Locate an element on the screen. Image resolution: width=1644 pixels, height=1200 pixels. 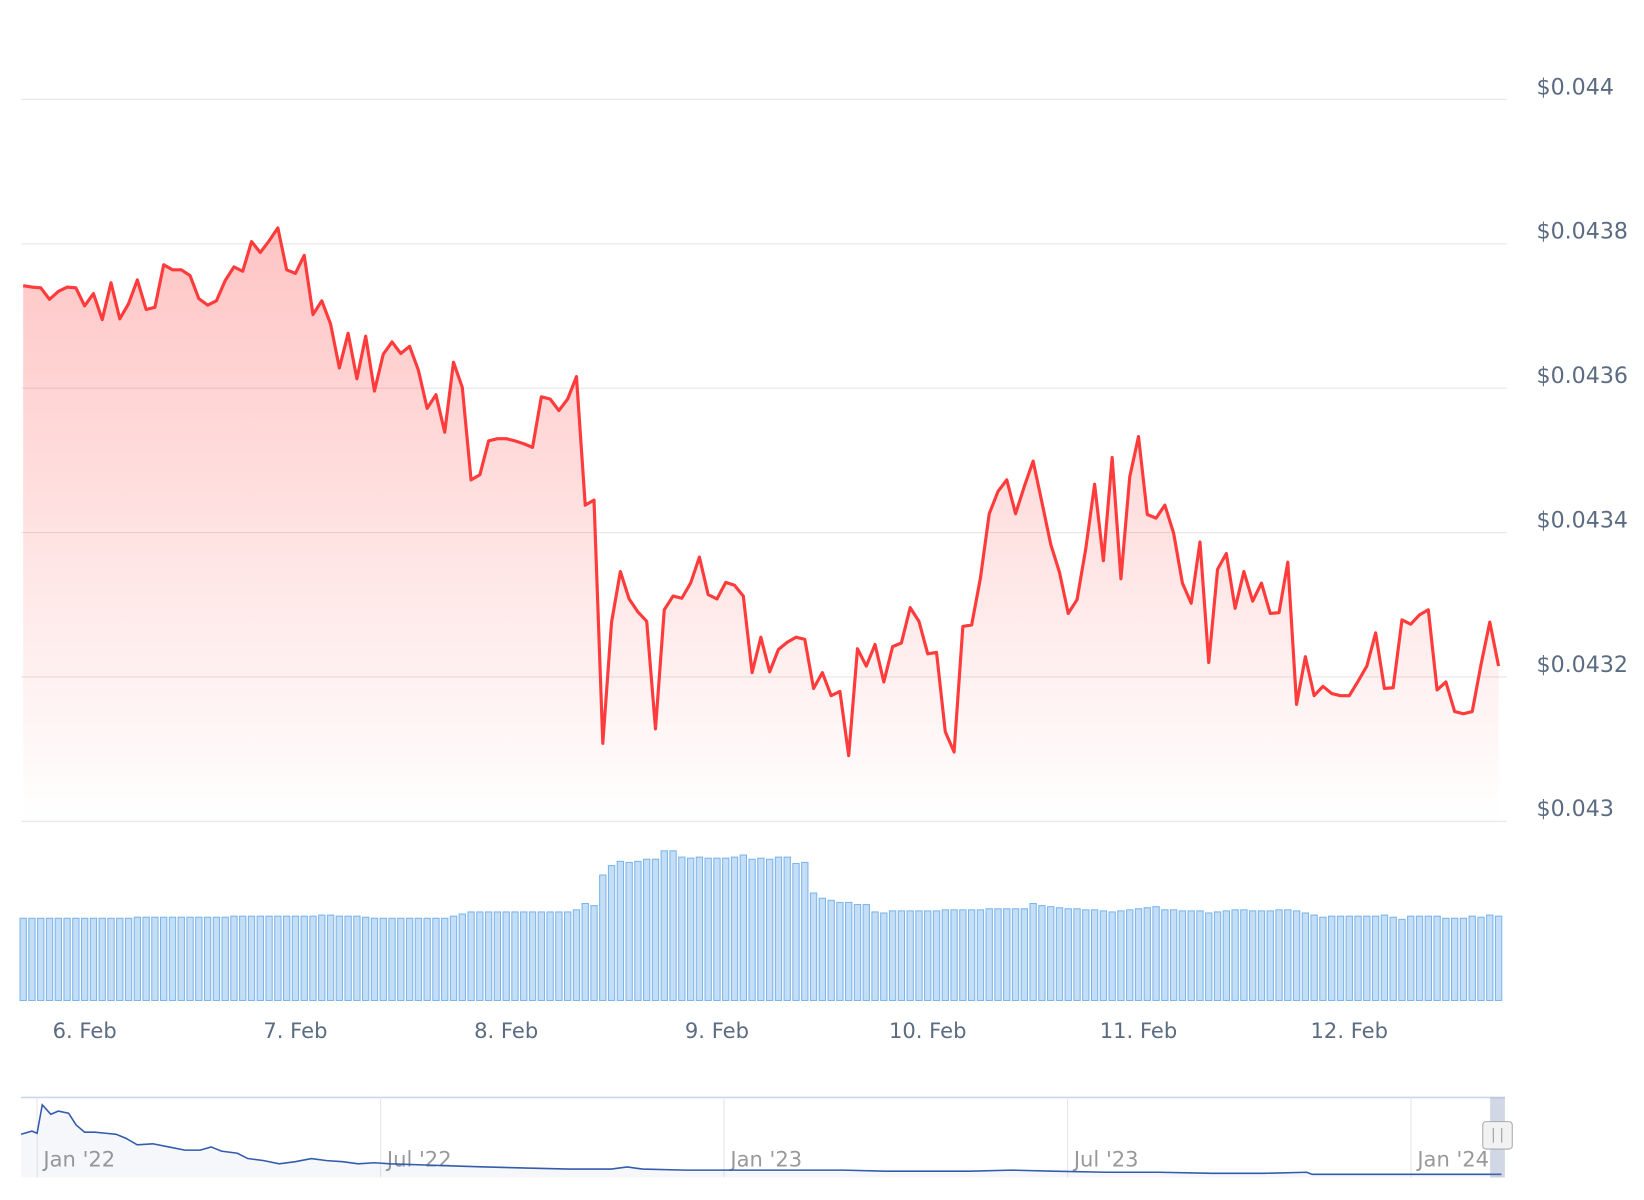
y-tick-label: $0.044 is located at coordinates (1575, 87).